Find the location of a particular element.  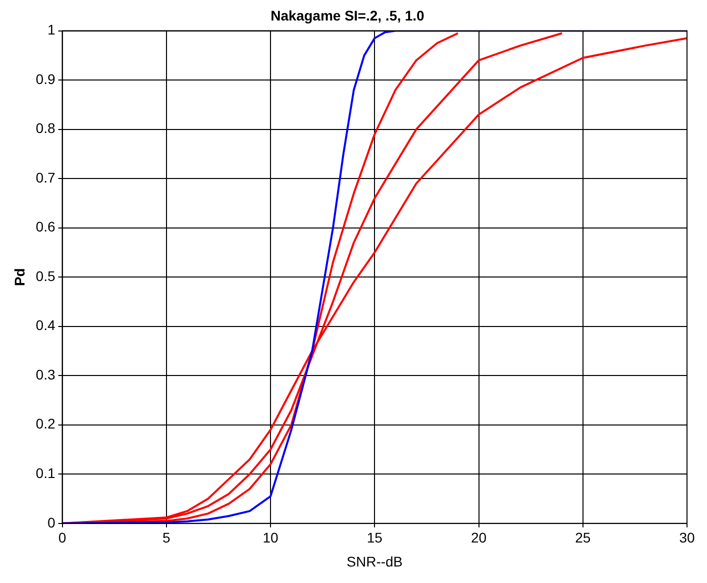

x-tick-label: 0 is located at coordinates (62, 538).